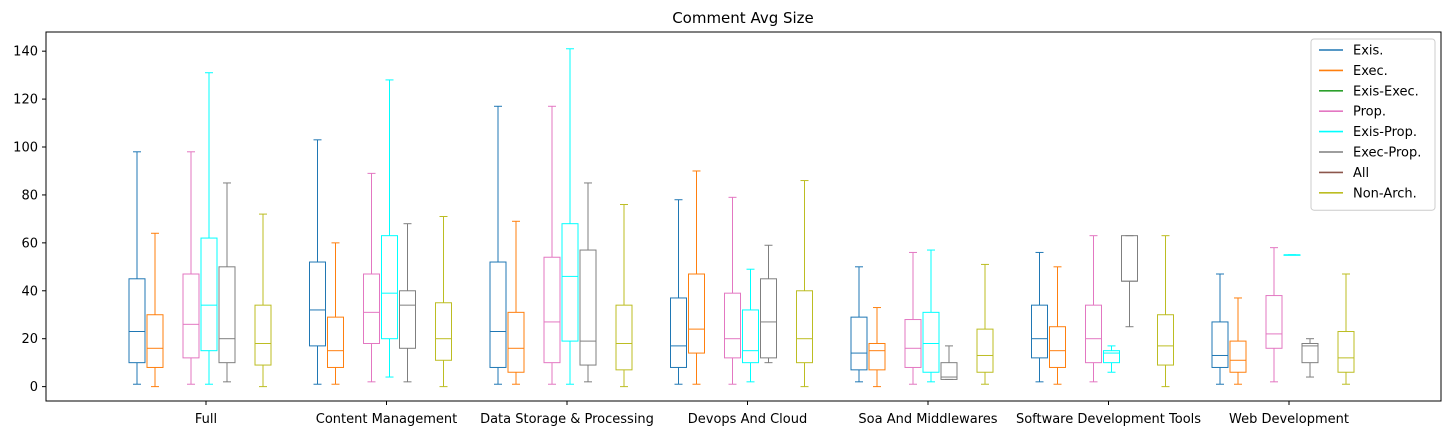  I want to click on legend-item: Exis-Prop., so click(1368, 132).